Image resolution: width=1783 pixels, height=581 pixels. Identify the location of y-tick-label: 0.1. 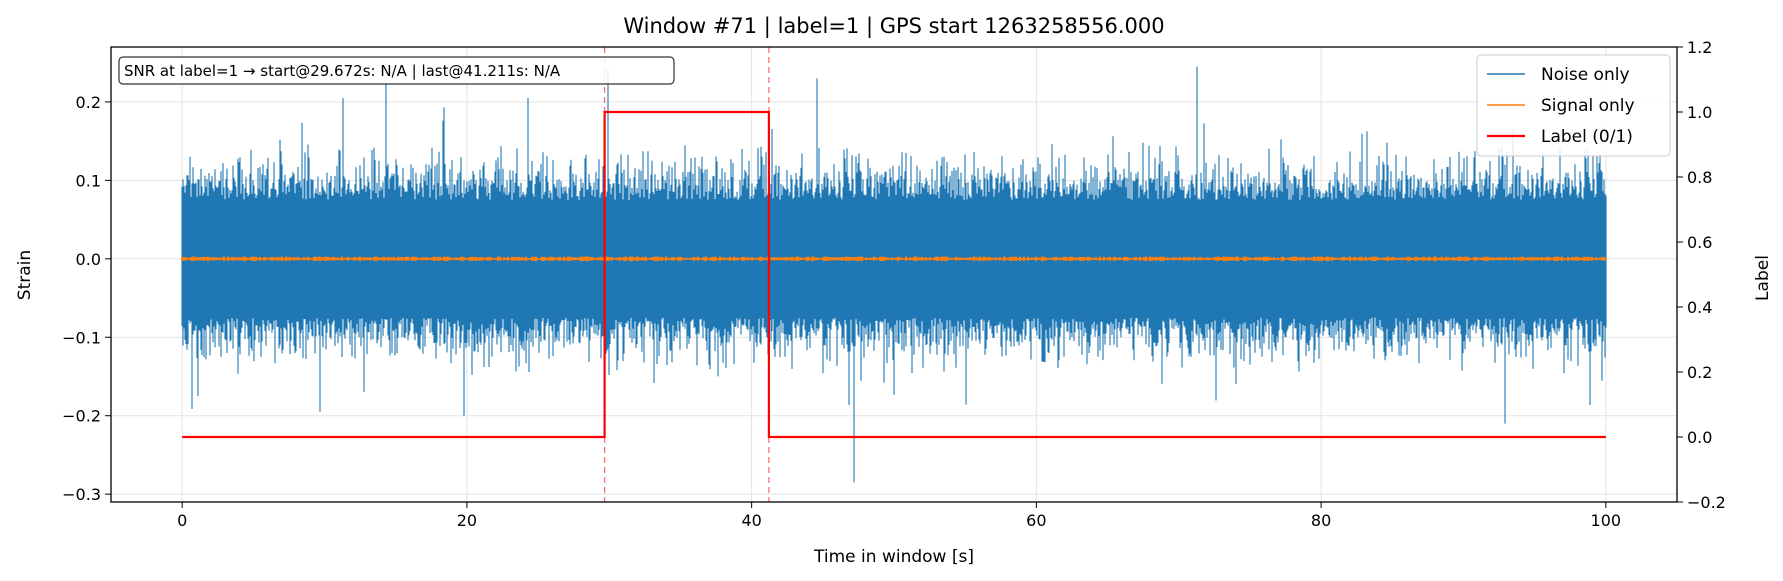
(88, 180).